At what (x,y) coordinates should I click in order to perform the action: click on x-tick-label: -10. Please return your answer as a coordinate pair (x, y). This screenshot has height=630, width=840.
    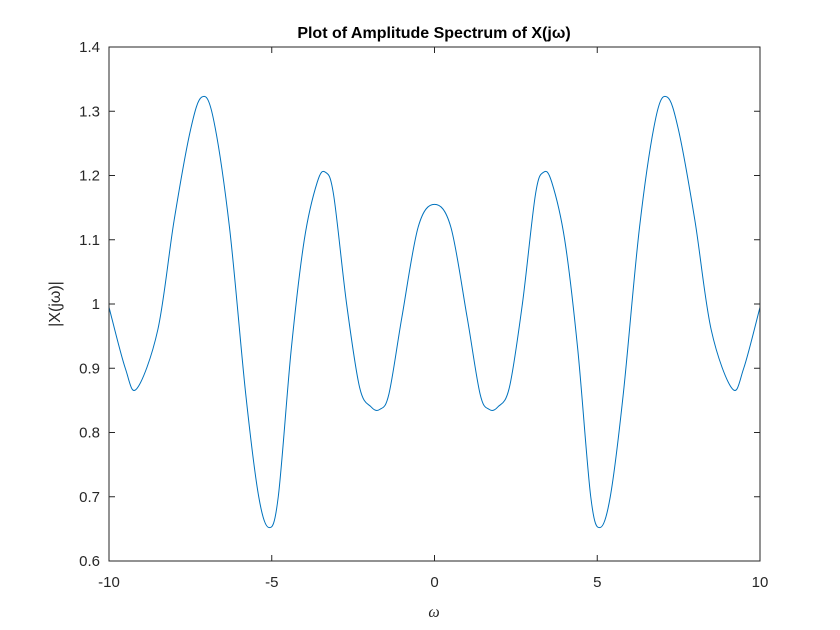
    Looking at the image, I should click on (109, 582).